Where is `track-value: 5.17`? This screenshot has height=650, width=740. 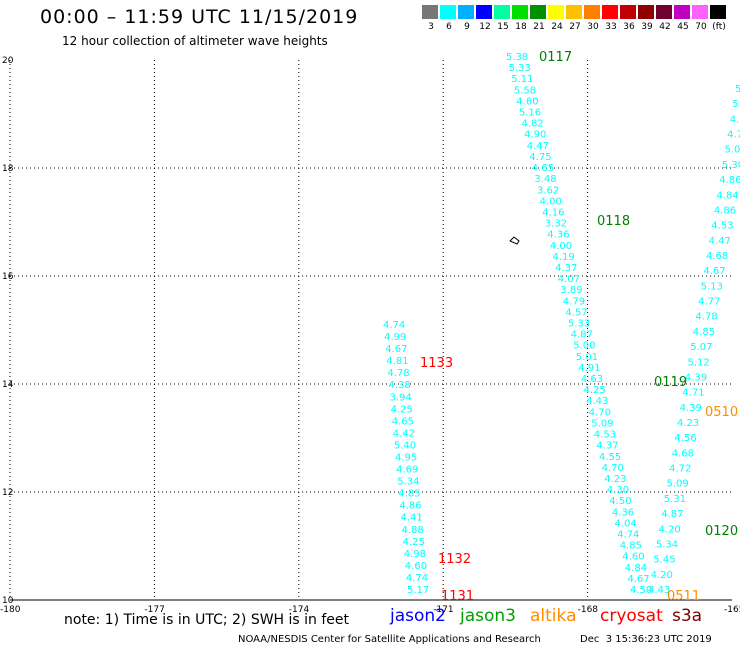 track-value: 5.17 is located at coordinates (418, 590).